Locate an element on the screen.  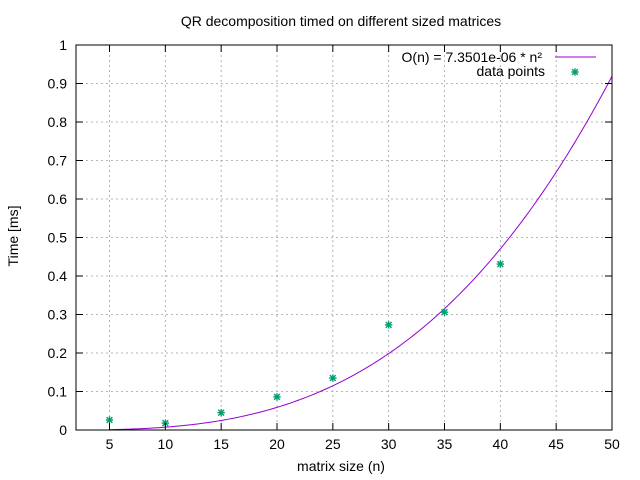
x-tick-label: 30 is located at coordinates (389, 444).